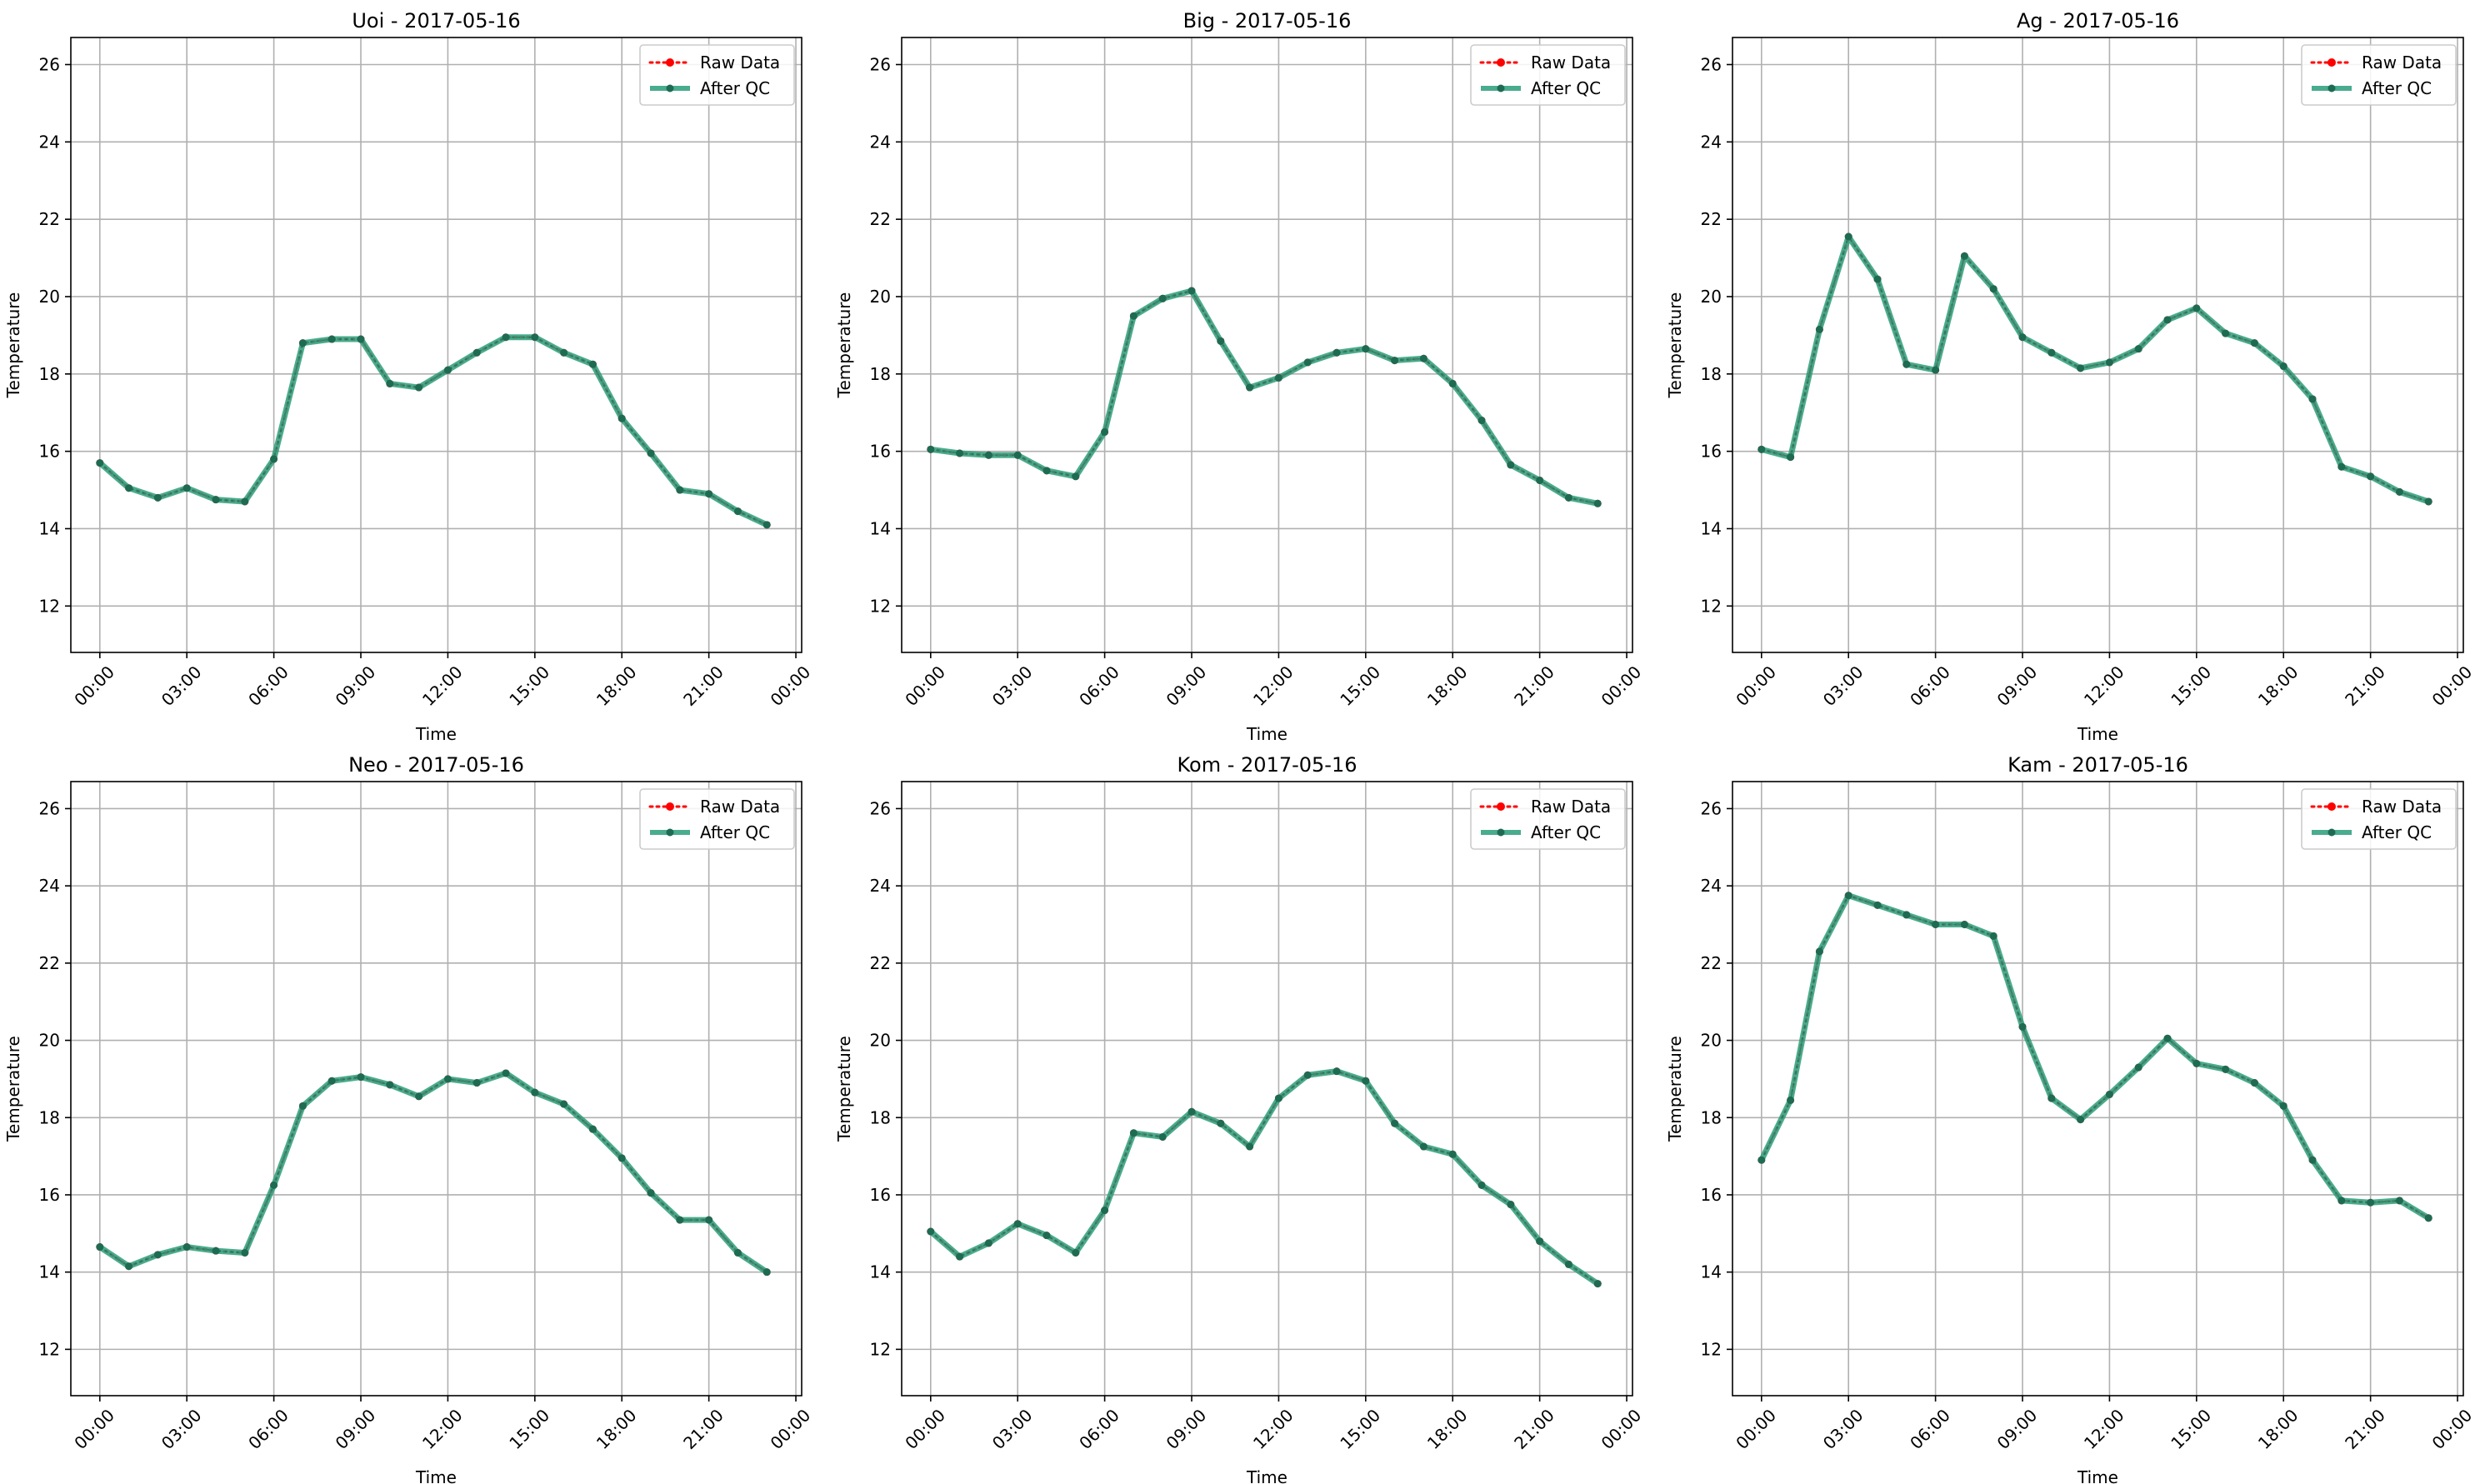 This screenshot has height=1484, width=2485. I want to click on chart-title: Neo - 2017-05-16, so click(436, 765).